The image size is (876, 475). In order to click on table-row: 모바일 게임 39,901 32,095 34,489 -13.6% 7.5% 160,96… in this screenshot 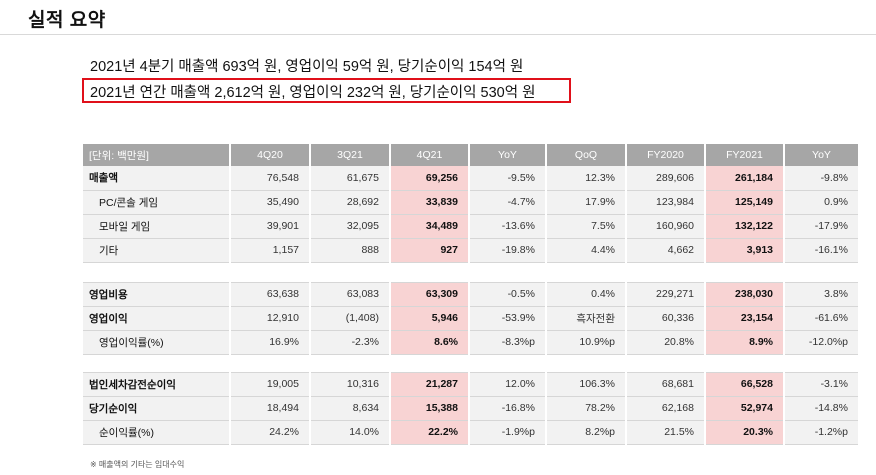, I will do `click(471, 226)`.